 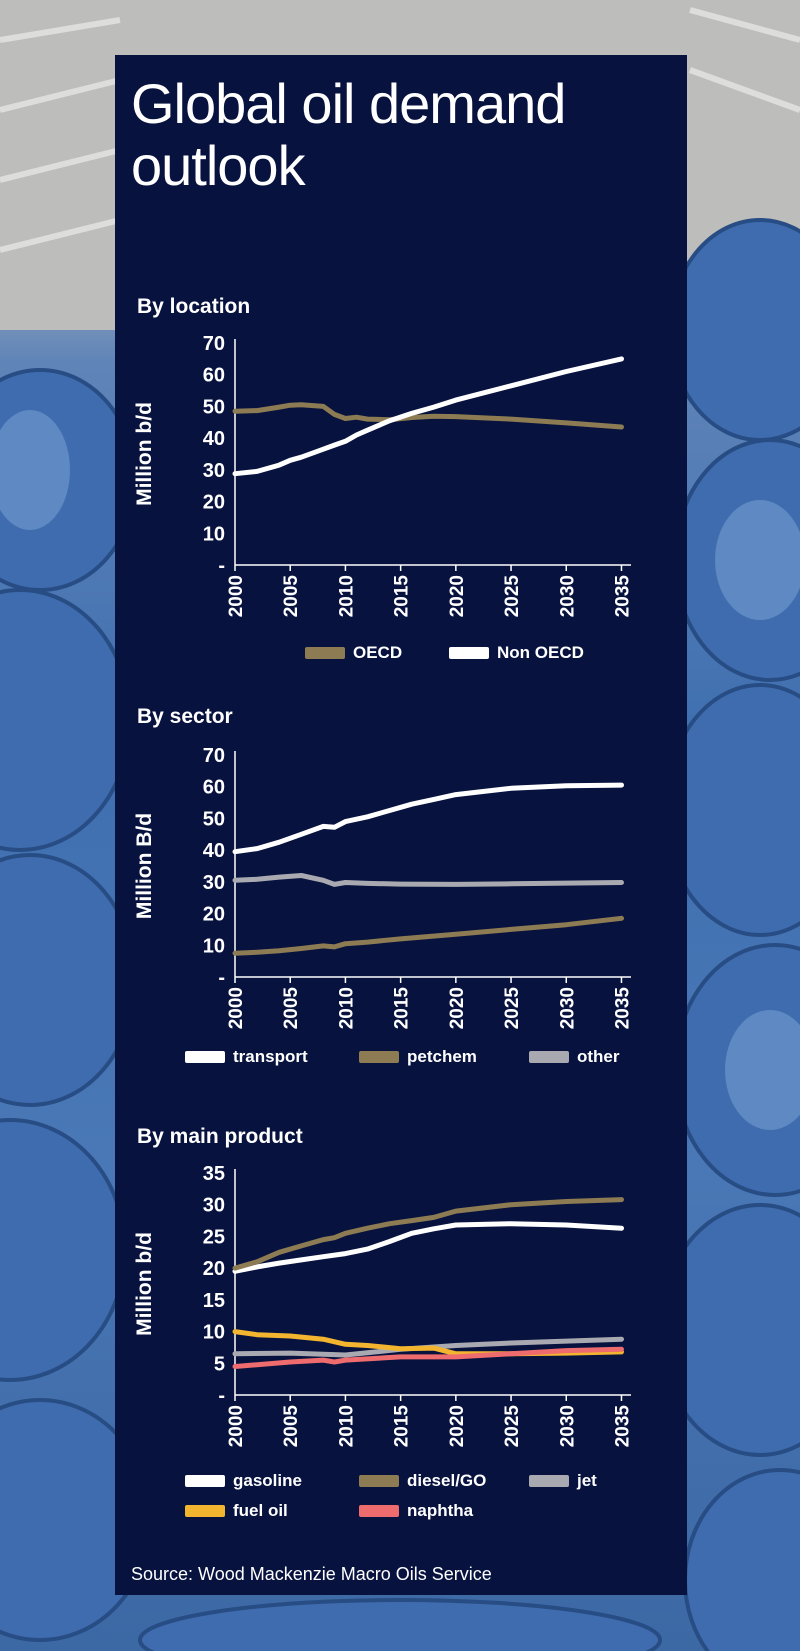 I want to click on legend-swatch-diesel, so click(x=379, y=1481).